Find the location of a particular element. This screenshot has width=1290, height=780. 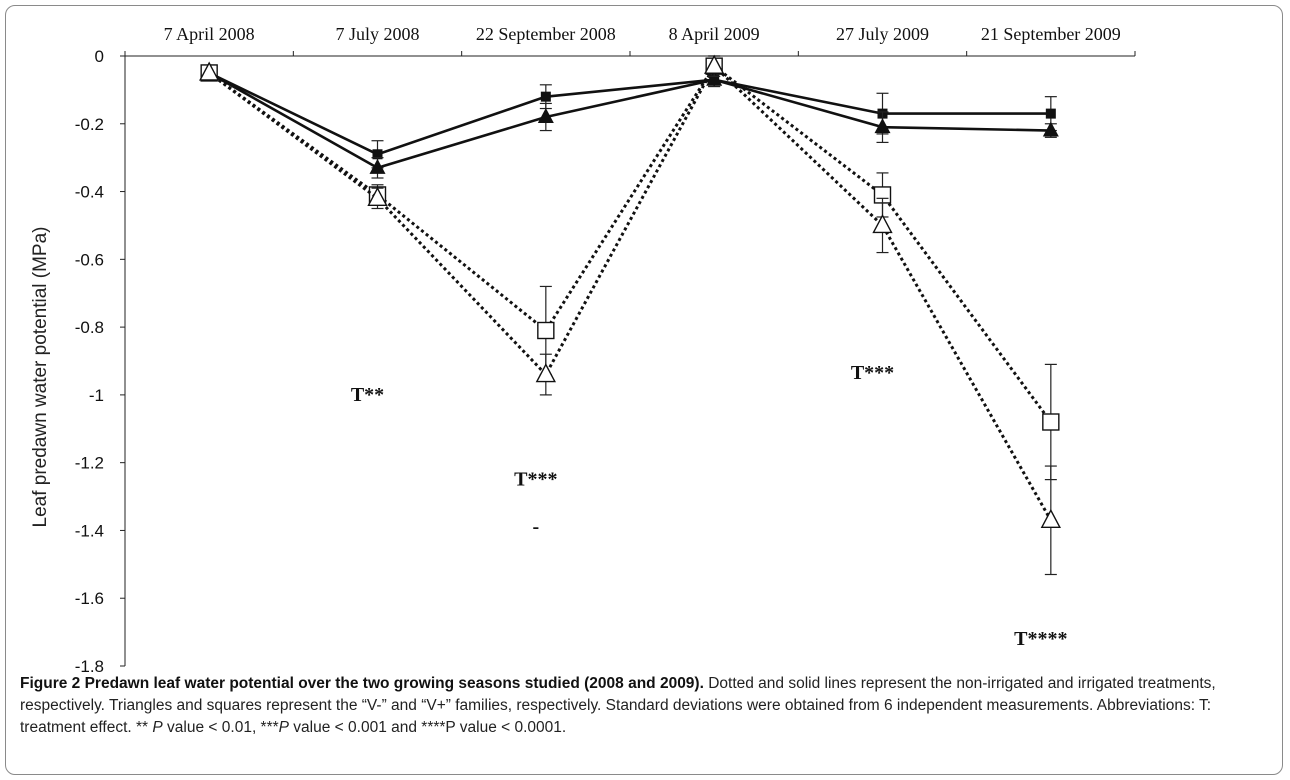

caption-body-3: value < 0.001 and ****P value < 0.0001. is located at coordinates (428, 727).